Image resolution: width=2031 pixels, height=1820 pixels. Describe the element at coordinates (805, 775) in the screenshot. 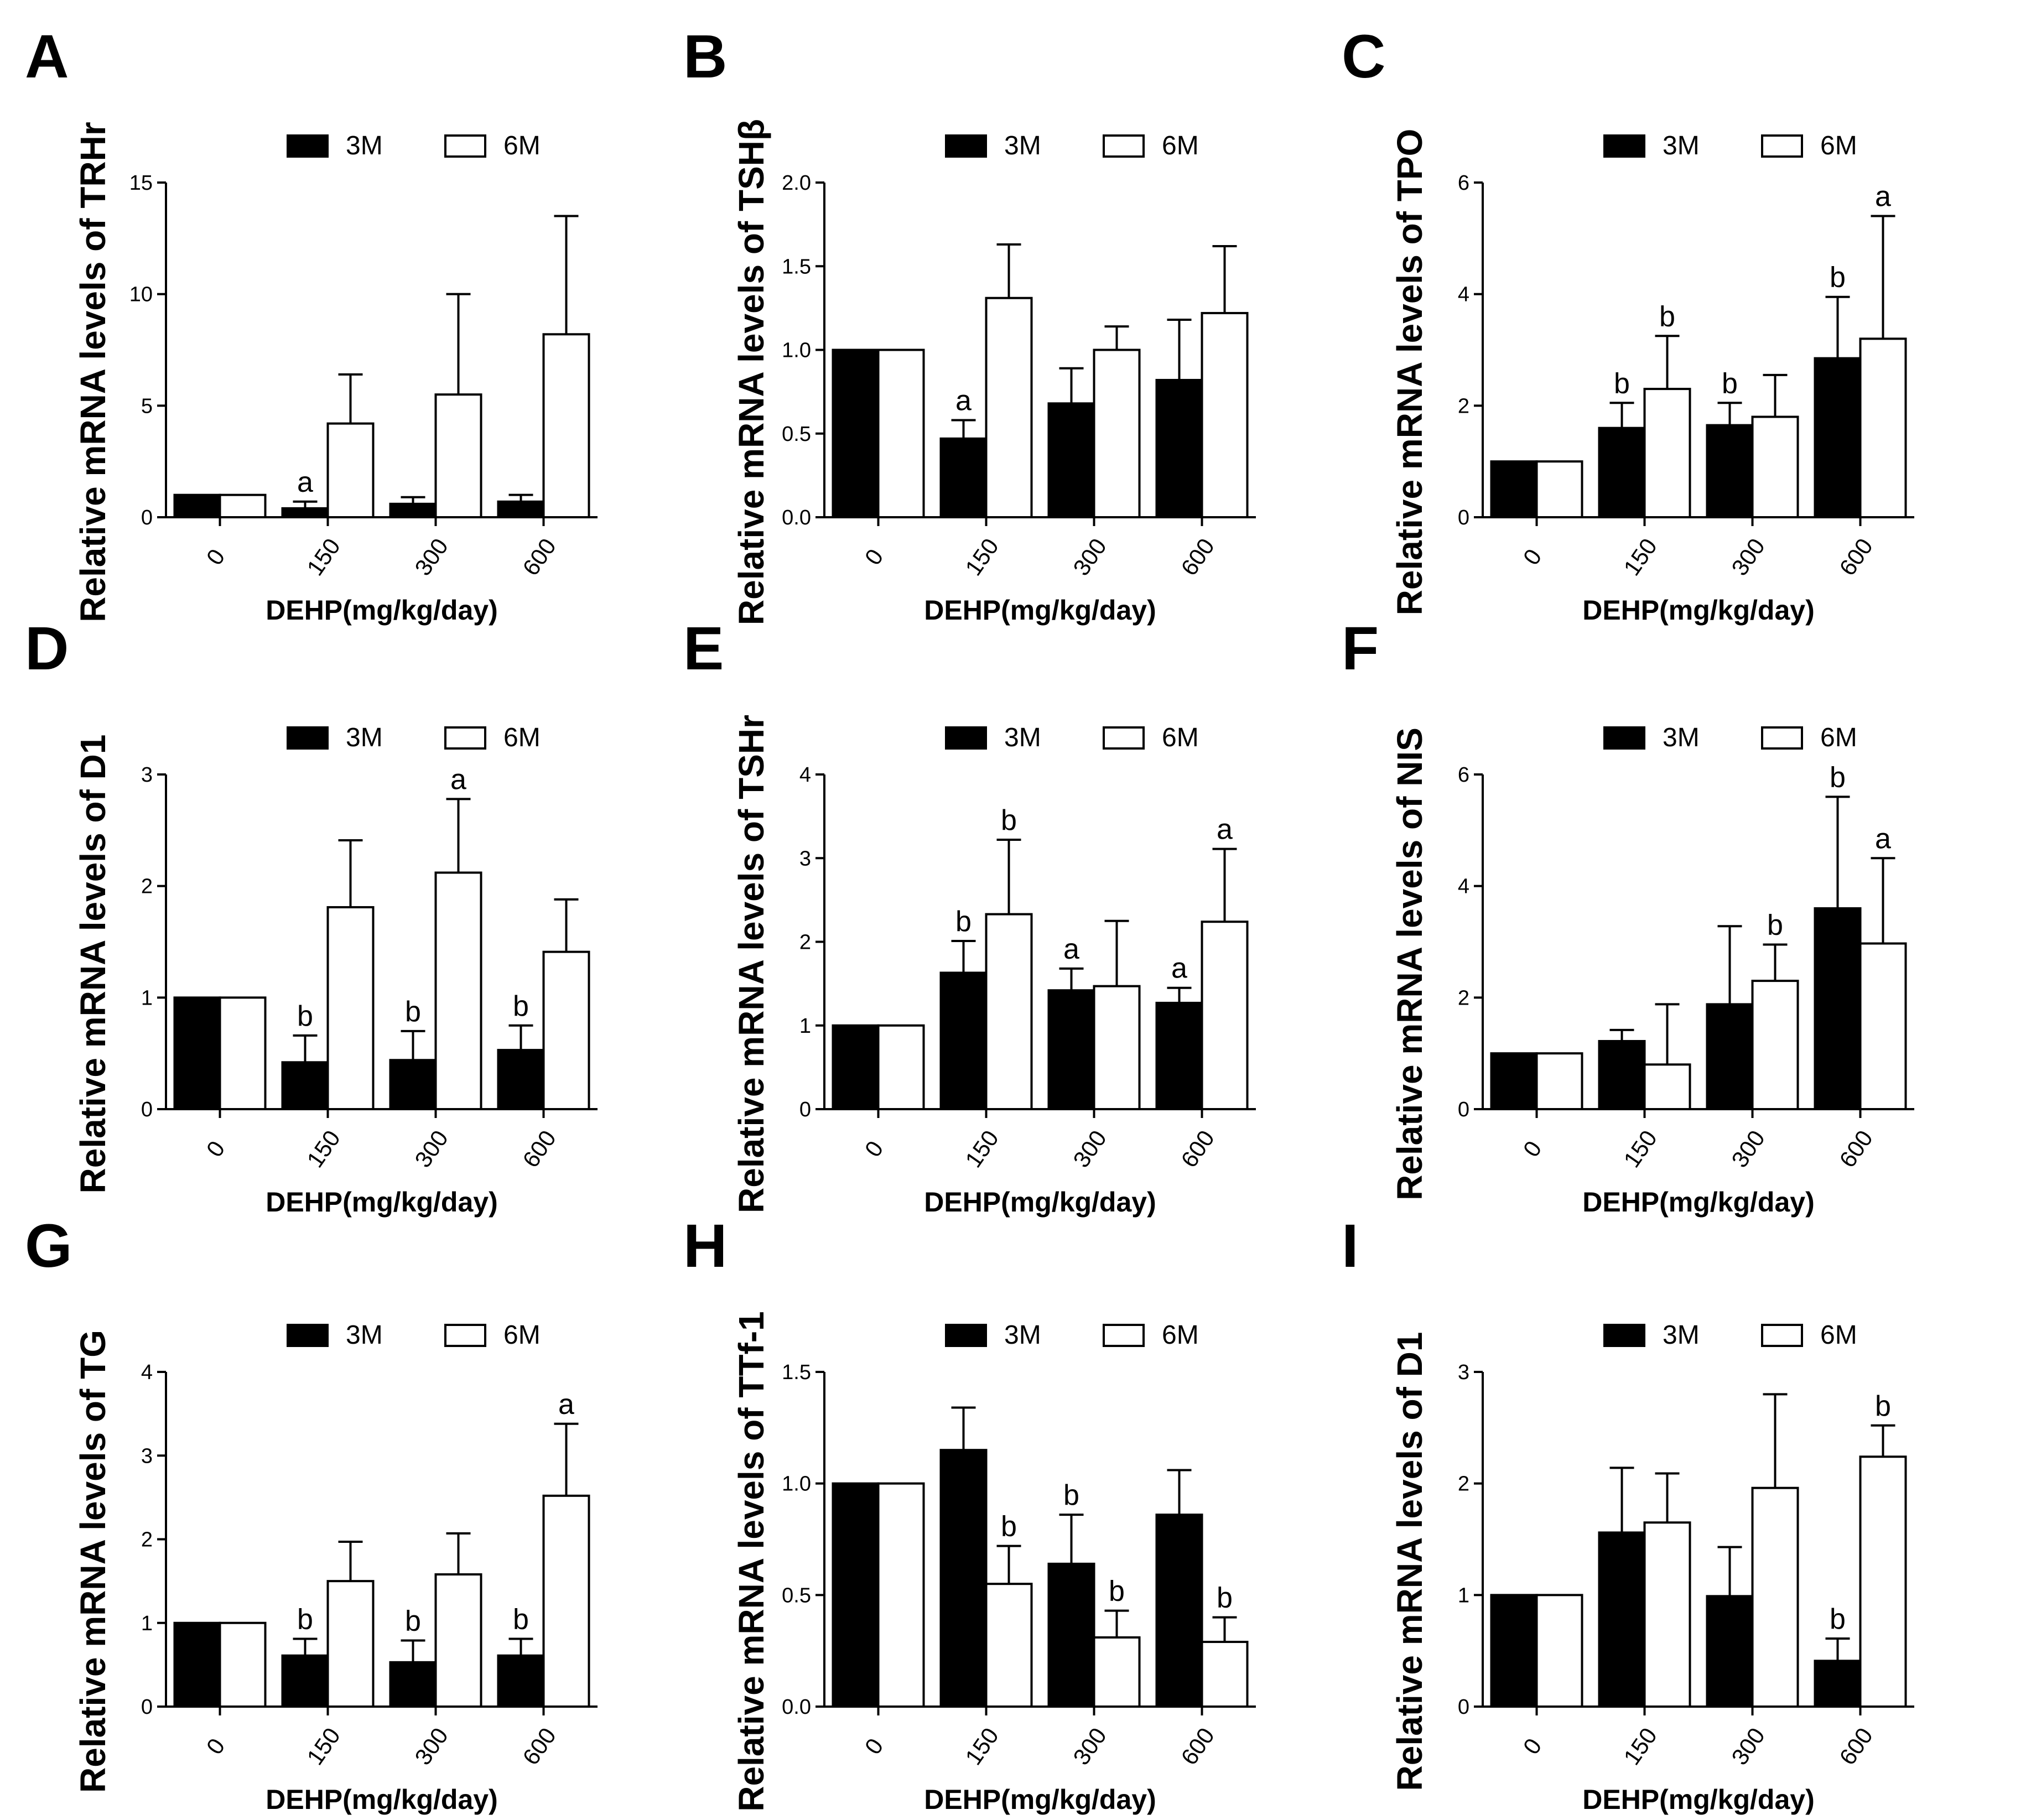

I see `y-tick-label: 4` at that location.